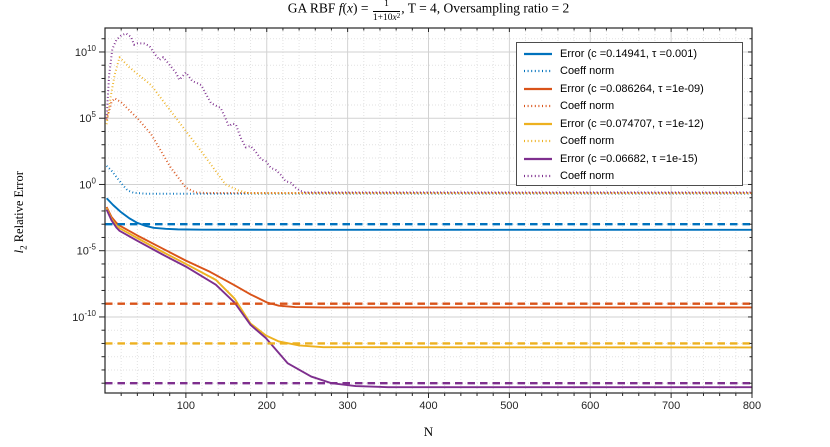 The image size is (830, 447). I want to click on y-tick-label: 10⁻¹⁰, so click(84, 316).